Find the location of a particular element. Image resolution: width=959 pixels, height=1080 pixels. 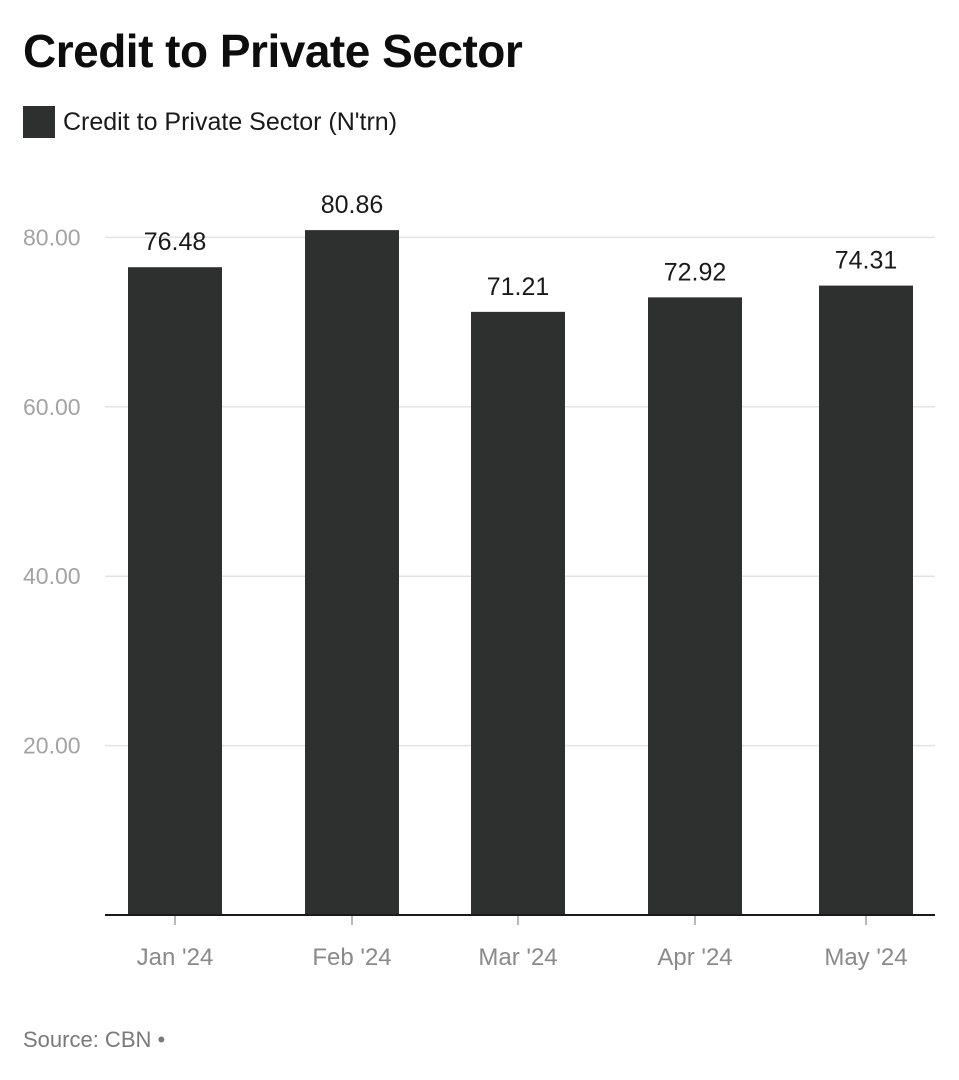

legend-swatch is located at coordinates (39, 122).